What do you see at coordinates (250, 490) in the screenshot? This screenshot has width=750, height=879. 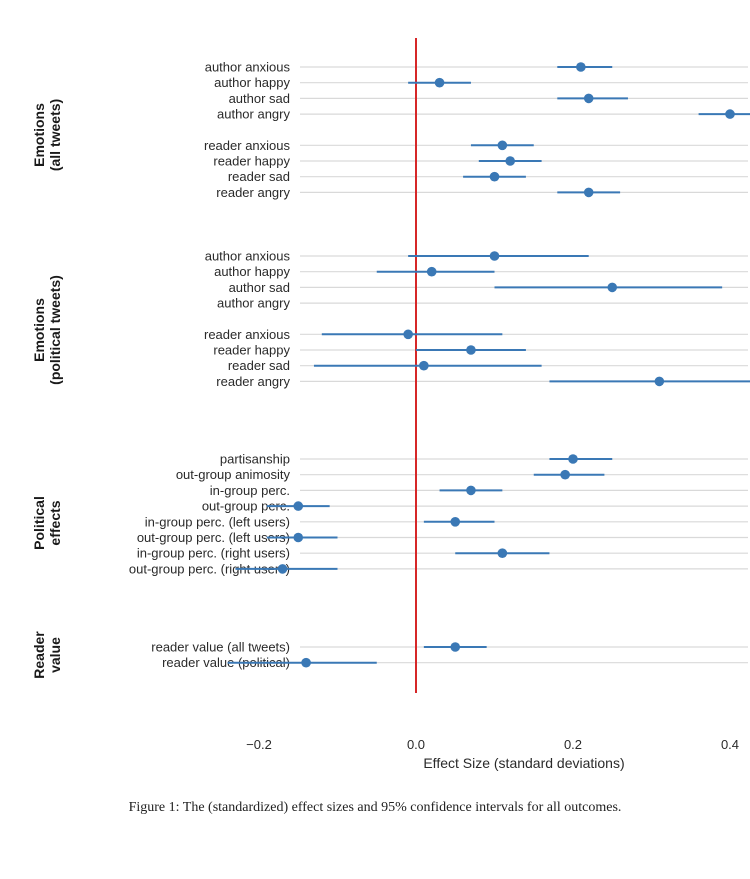 I see `row-label: in-group perc.` at bounding box center [250, 490].